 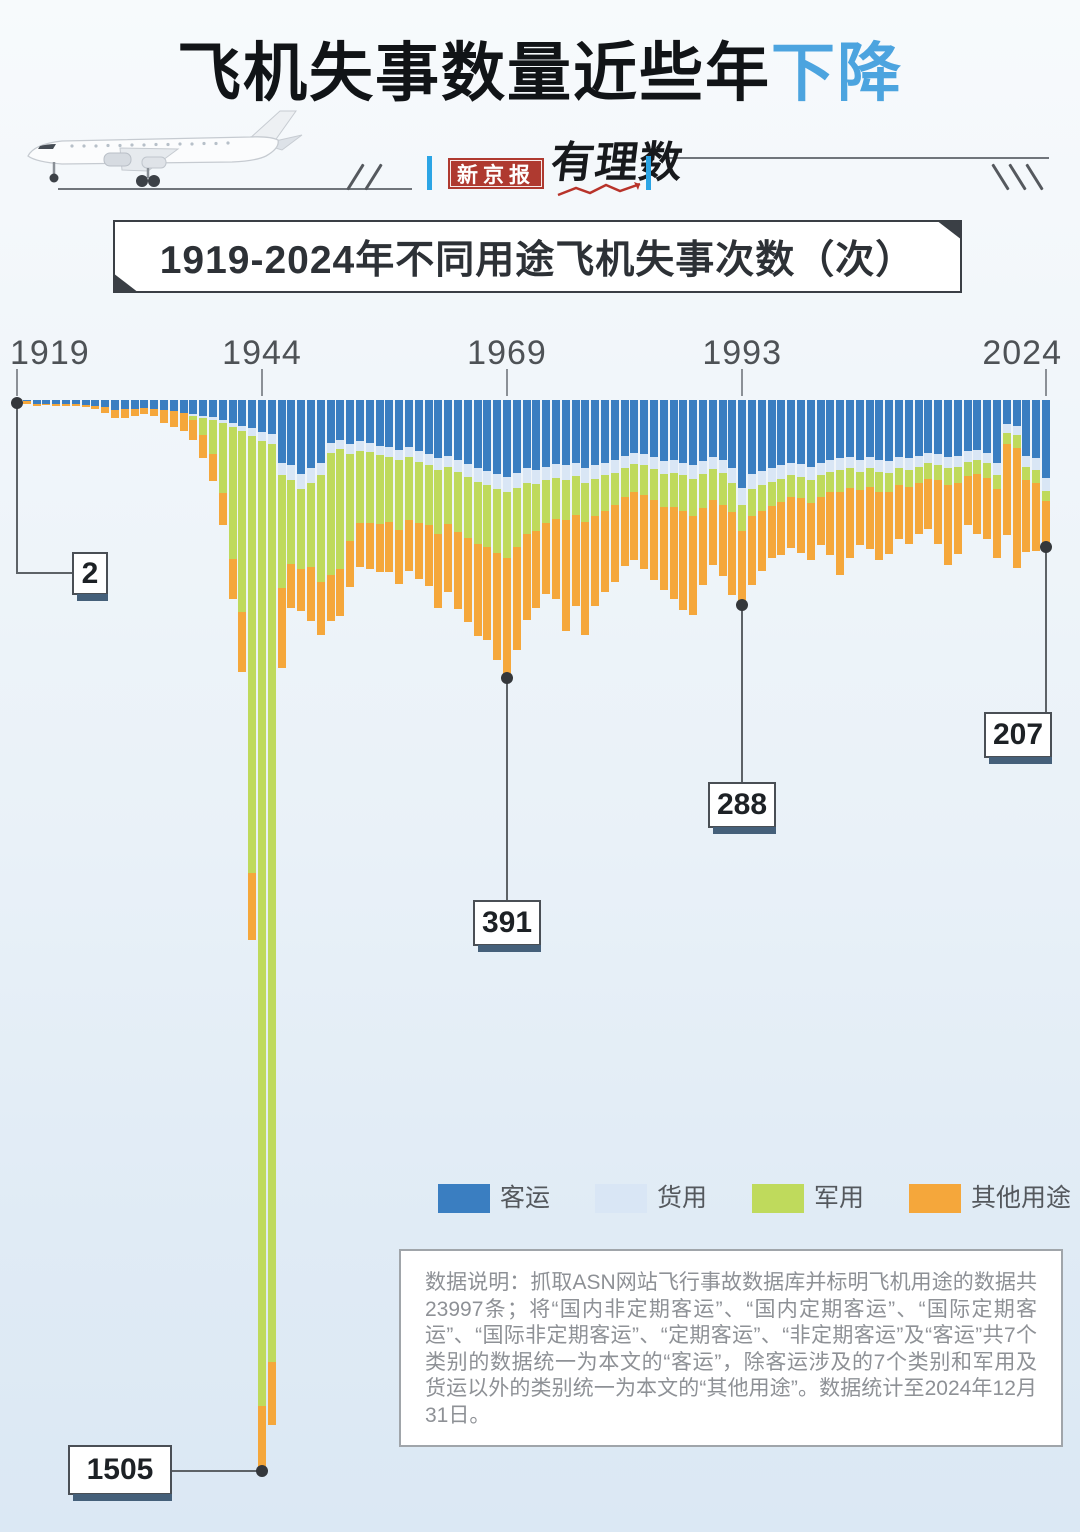 I want to click on chart-bar-1975, so click(x=565, y=516).